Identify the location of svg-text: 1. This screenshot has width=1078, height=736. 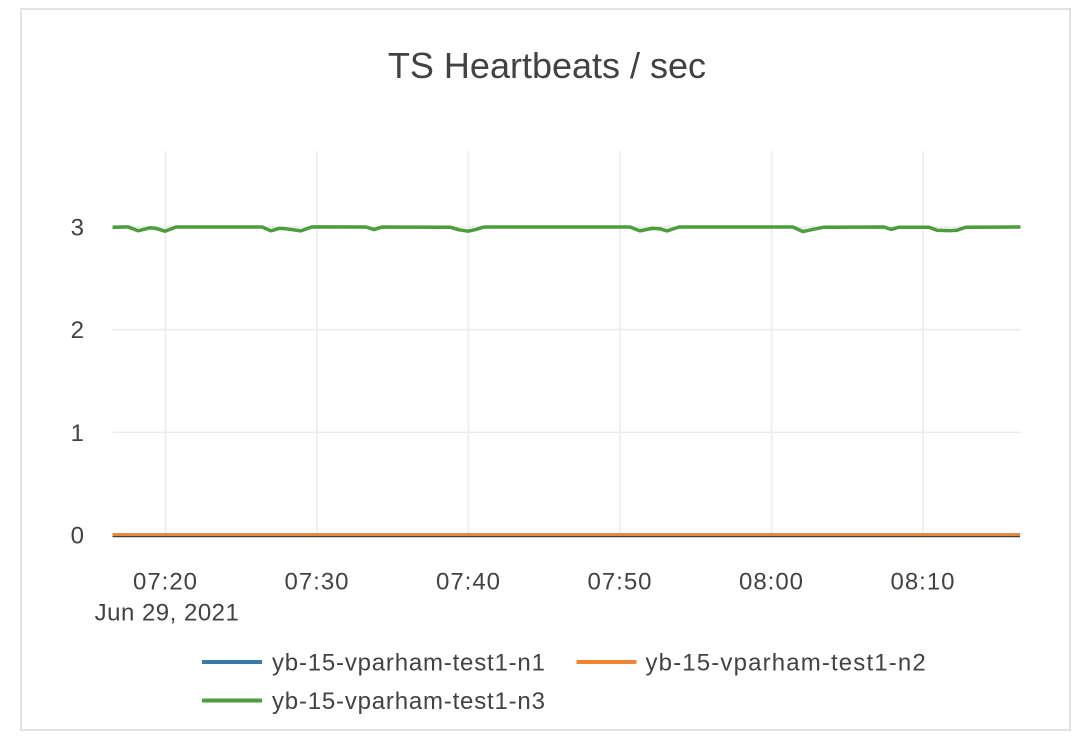
(77, 433).